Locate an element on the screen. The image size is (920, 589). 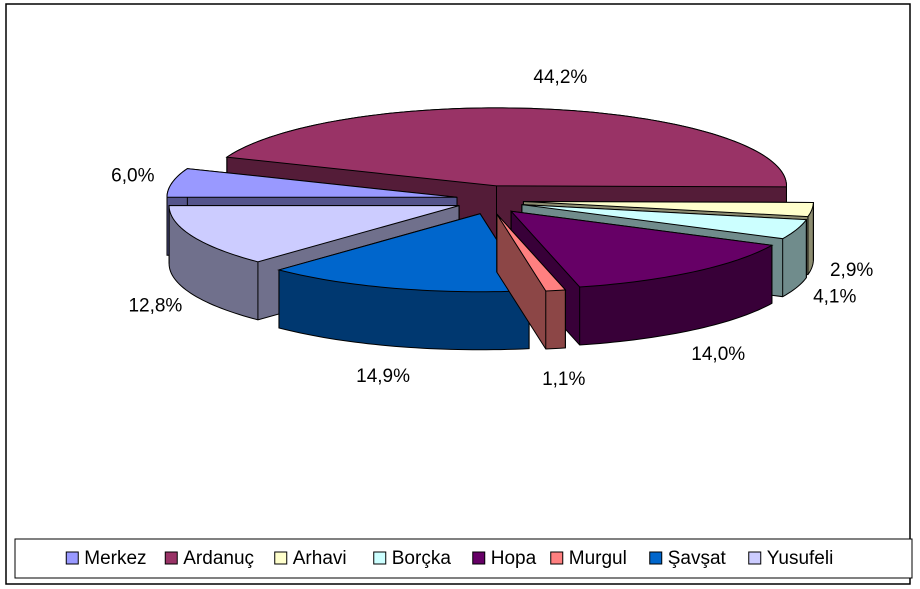
data-label: 4,1% is located at coordinates (834, 297).